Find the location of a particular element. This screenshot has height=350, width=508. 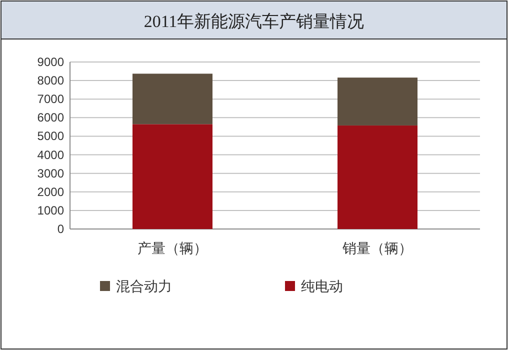

y-tick-label: 5000 is located at coordinates (50, 136).